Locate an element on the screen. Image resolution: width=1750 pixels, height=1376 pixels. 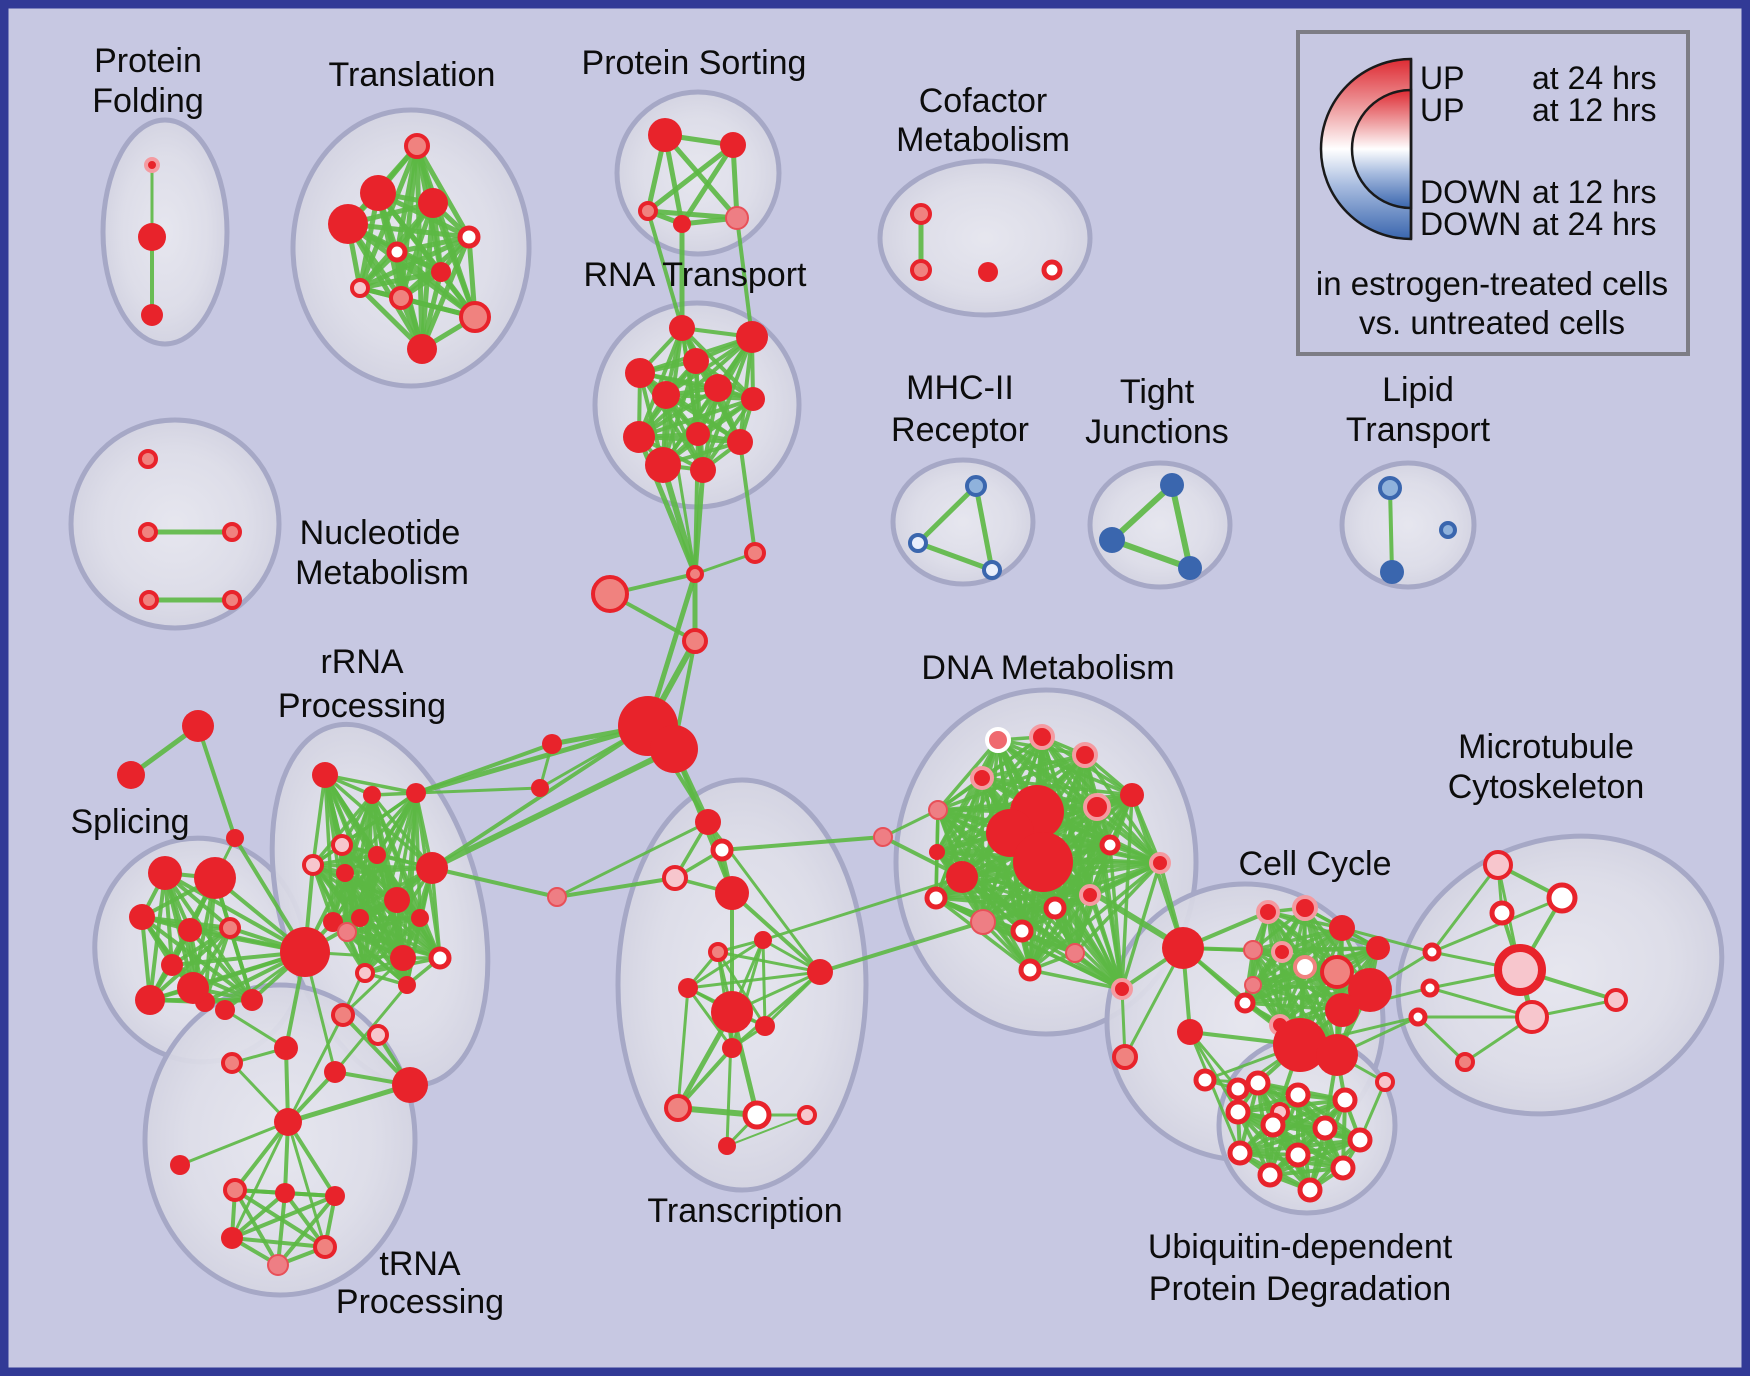
cluster-nucleotide-metabolism is located at coordinates (175, 524).